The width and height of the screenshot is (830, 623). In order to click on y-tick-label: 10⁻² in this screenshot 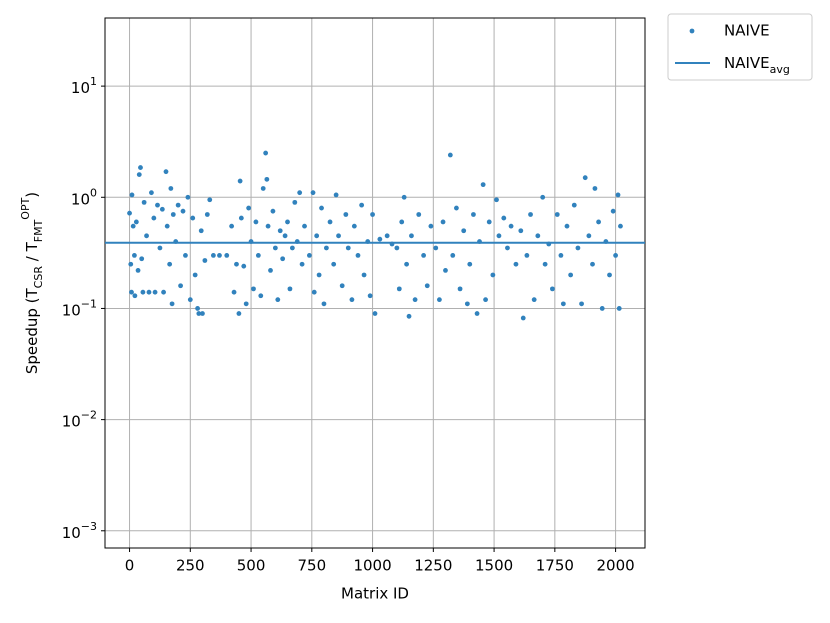, I will do `click(79, 419)`.